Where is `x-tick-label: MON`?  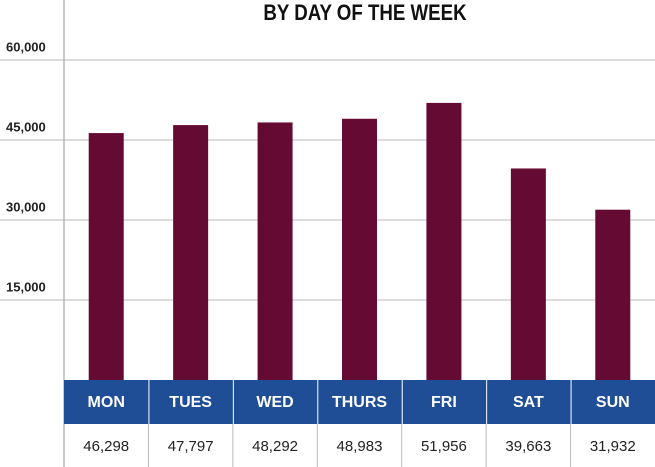 x-tick-label: MON is located at coordinates (106, 402).